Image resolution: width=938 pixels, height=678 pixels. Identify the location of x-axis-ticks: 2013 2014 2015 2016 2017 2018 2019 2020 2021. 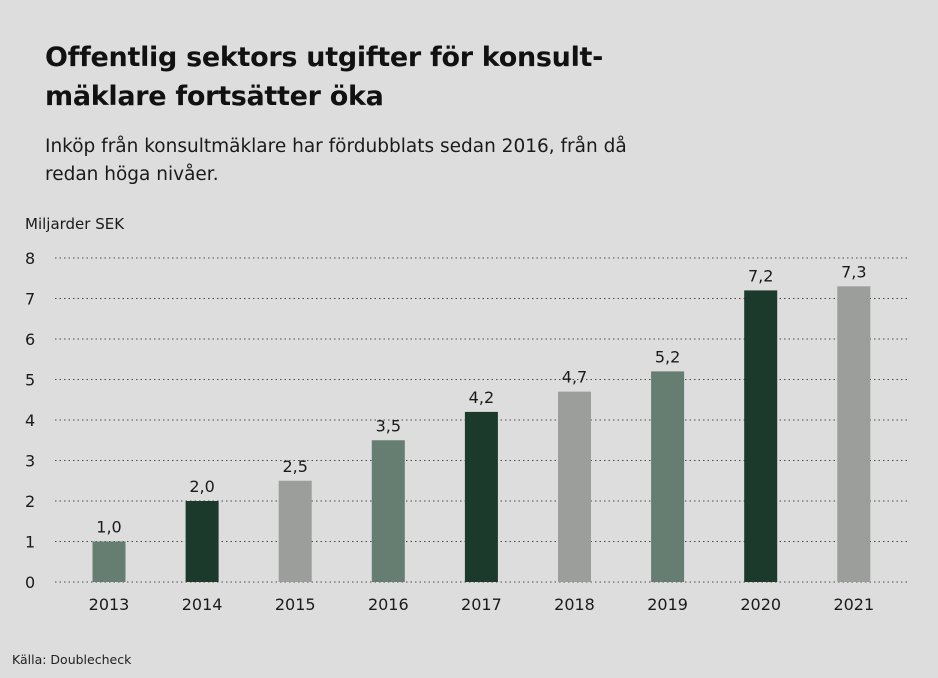
(482, 604).